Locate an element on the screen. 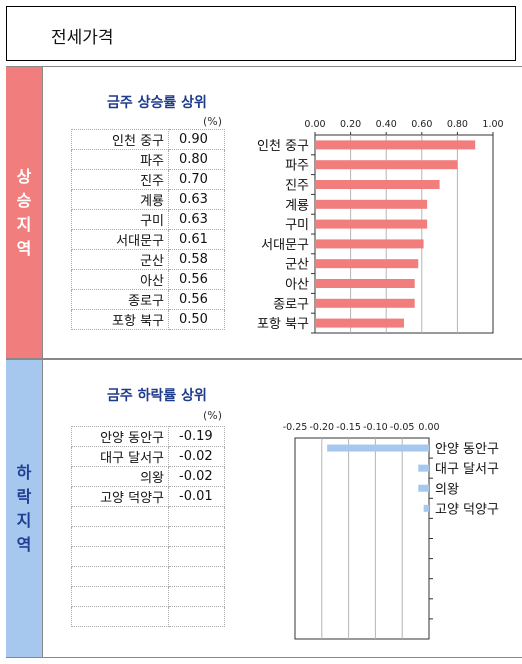  rise-category-label: 군산 is located at coordinates (297, 265).